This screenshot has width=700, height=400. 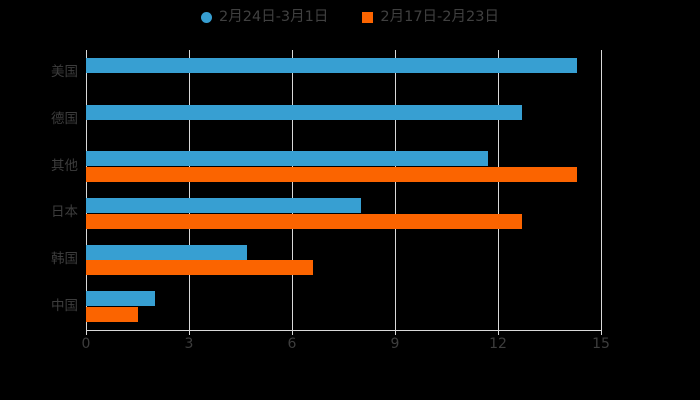 I want to click on y-axis-category-labels: 美国德国其他日本韩国中国, so click(x=39, y=190).